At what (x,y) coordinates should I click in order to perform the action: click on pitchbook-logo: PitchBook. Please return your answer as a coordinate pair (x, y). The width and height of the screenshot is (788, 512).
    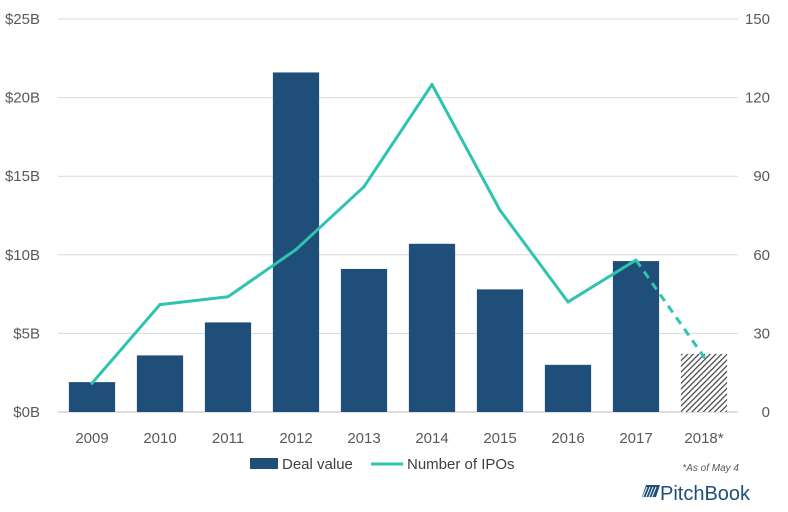
    Looking at the image, I should click on (696, 494).